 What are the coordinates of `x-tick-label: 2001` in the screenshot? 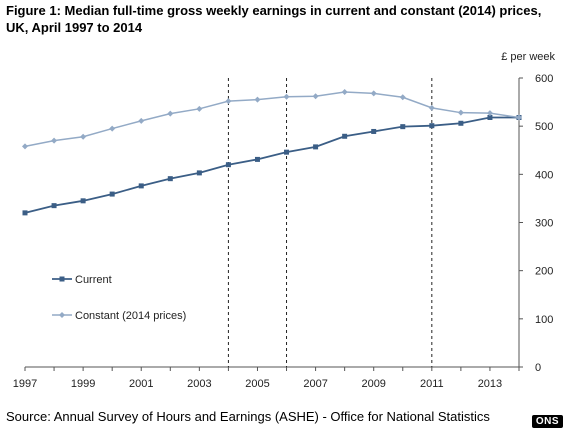 It's located at (141, 384).